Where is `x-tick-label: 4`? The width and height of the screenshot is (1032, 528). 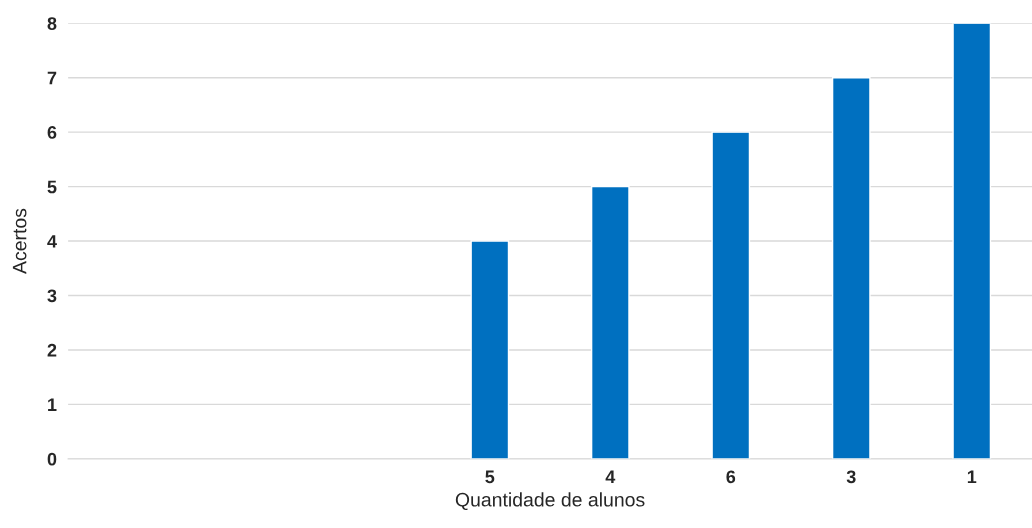
x-tick-label: 4 is located at coordinates (610, 477).